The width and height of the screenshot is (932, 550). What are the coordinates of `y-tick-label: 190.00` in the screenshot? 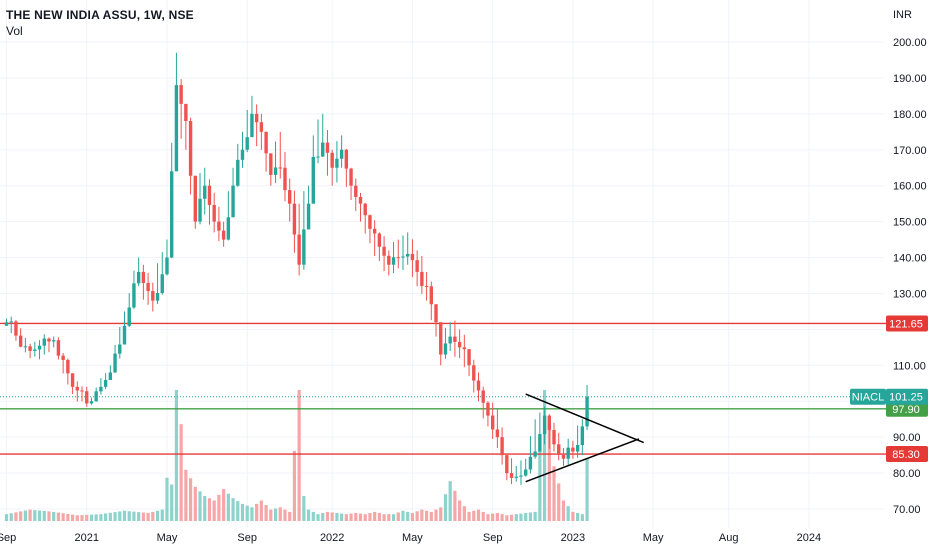 It's located at (910, 79).